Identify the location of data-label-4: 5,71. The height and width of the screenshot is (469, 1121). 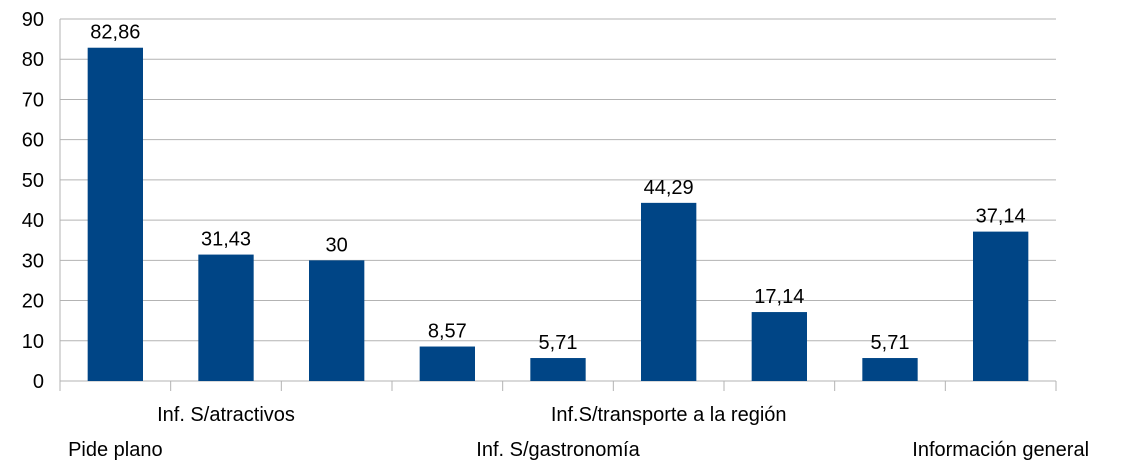
(558, 343).